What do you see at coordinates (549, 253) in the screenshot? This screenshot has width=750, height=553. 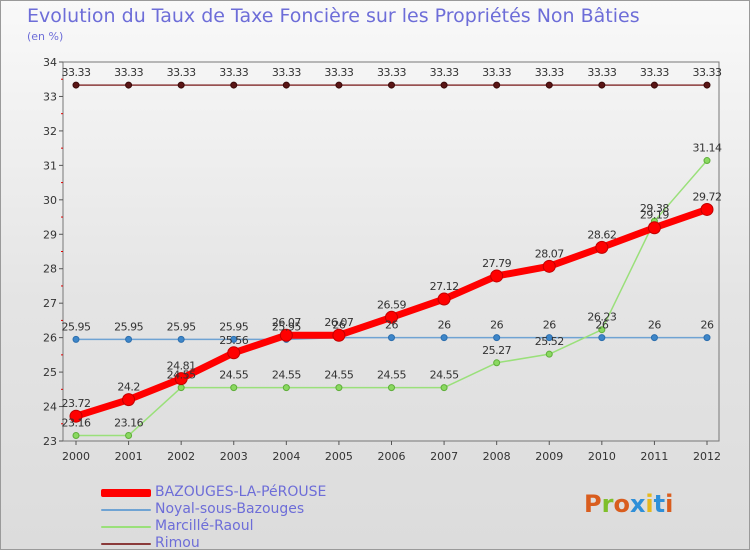 I see `data-label: 28.07` at bounding box center [549, 253].